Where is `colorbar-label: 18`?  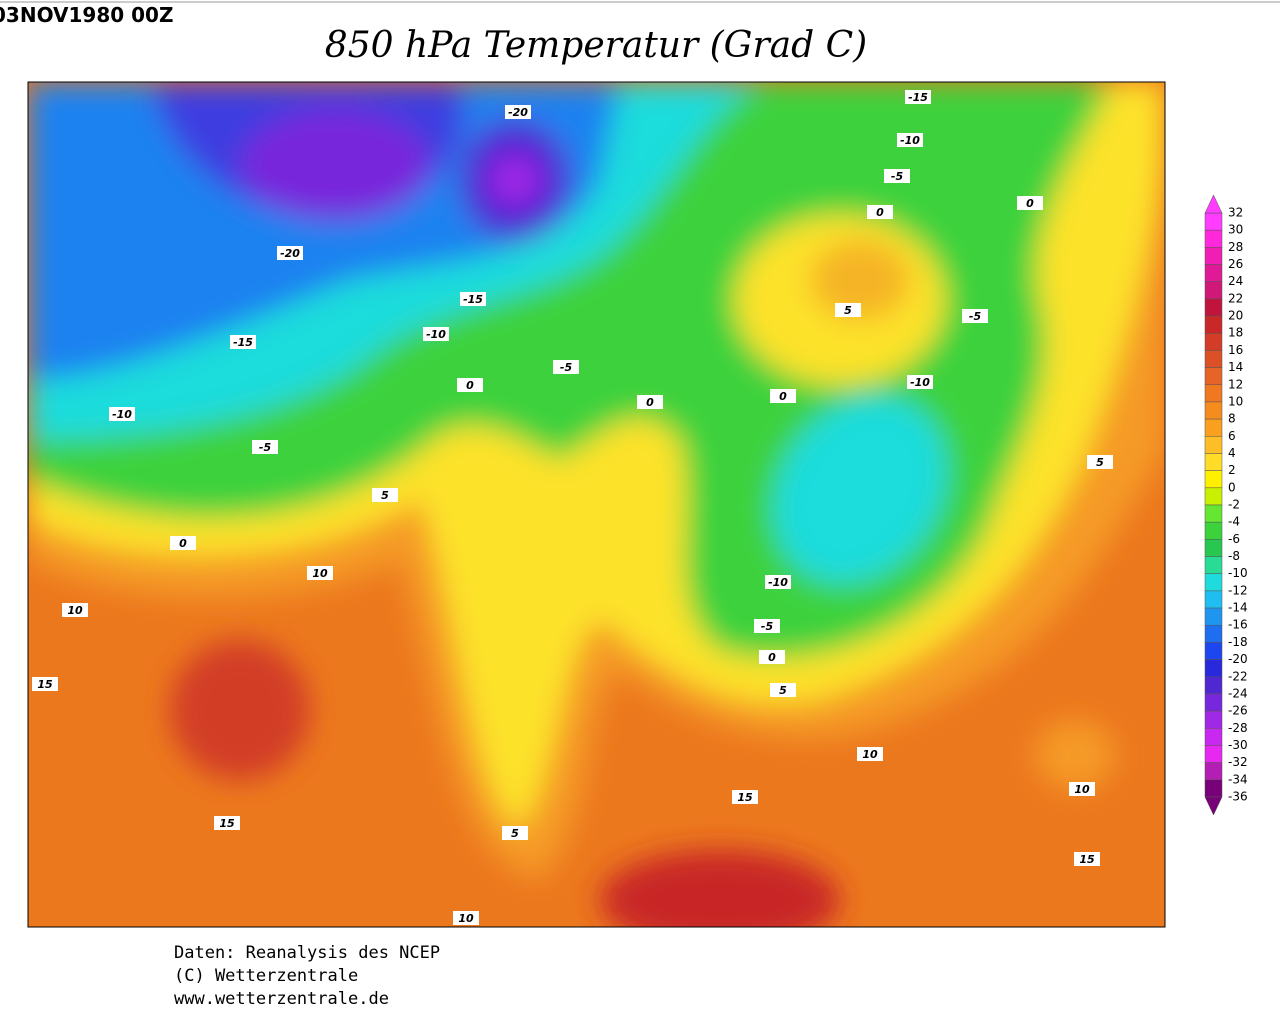 colorbar-label: 18 is located at coordinates (1235, 333).